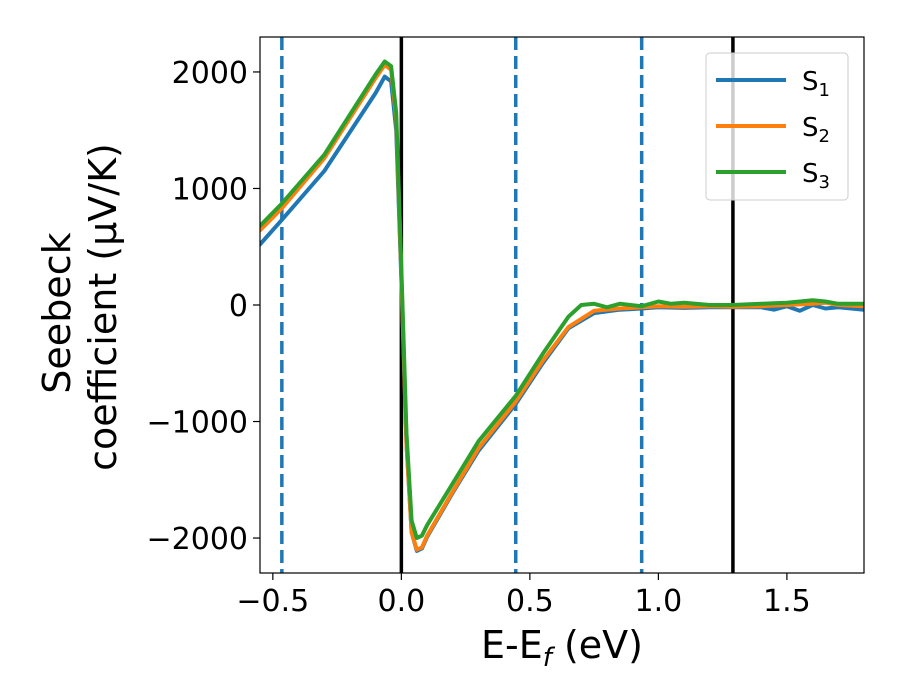  What do you see at coordinates (210, 189) in the screenshot?
I see `y-tick-label: 1000` at bounding box center [210, 189].